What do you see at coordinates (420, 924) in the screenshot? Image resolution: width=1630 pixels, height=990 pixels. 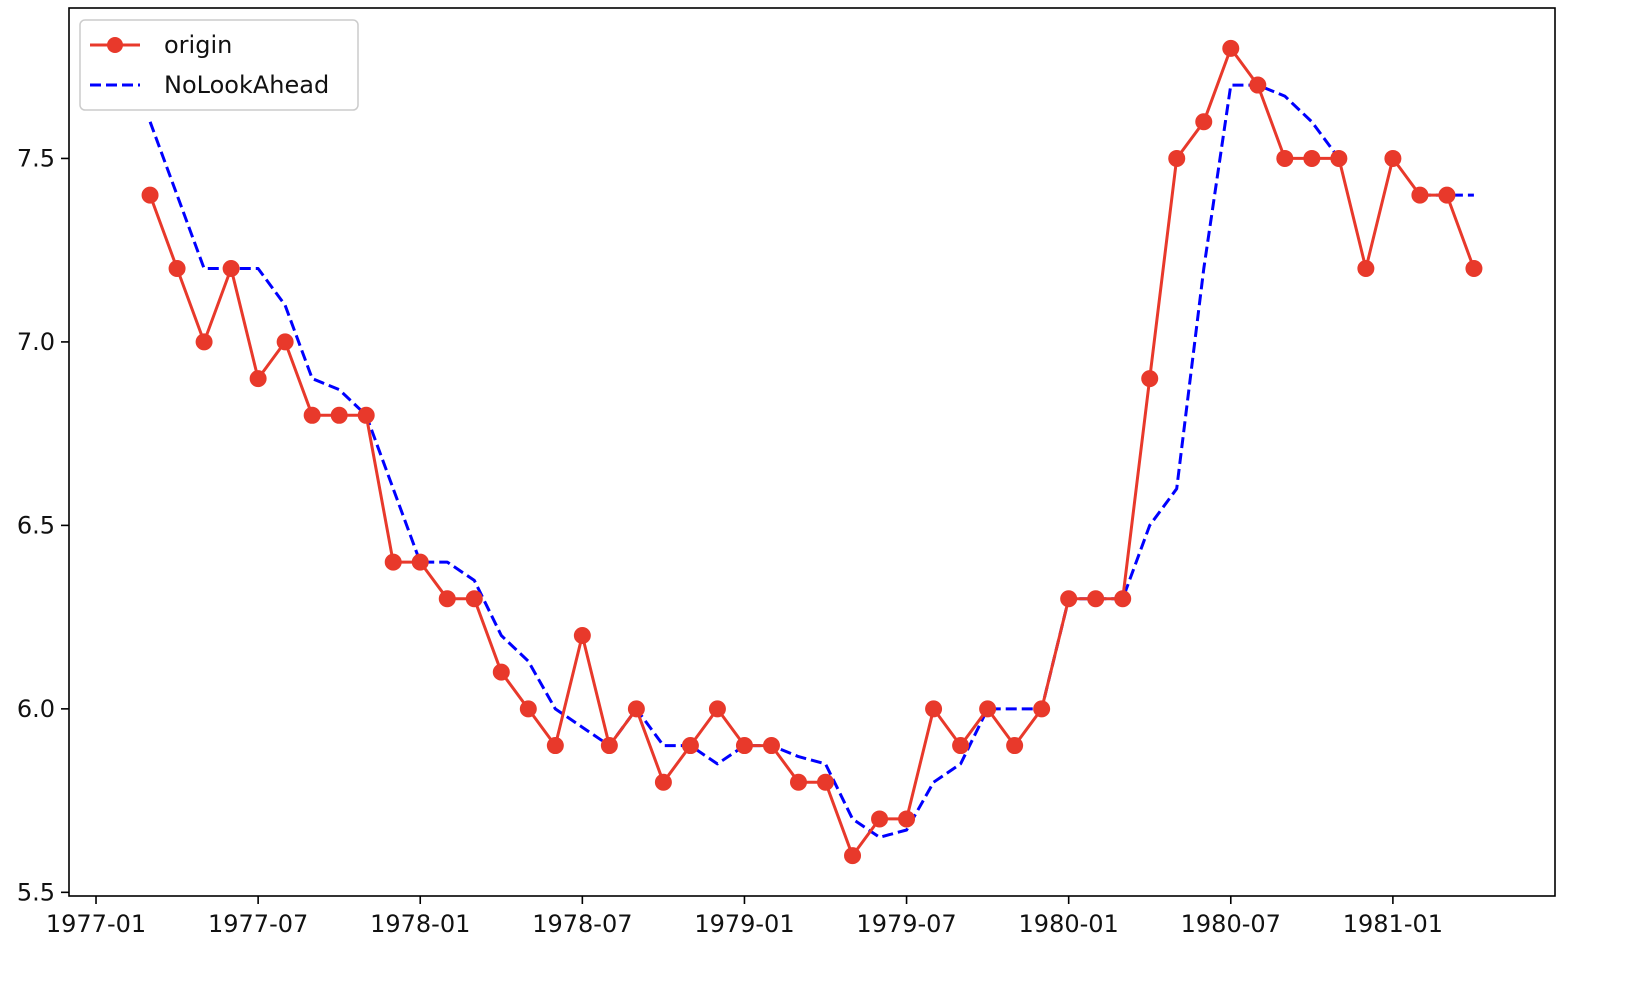 I see `x-tick-label: 1978-01` at bounding box center [420, 924].